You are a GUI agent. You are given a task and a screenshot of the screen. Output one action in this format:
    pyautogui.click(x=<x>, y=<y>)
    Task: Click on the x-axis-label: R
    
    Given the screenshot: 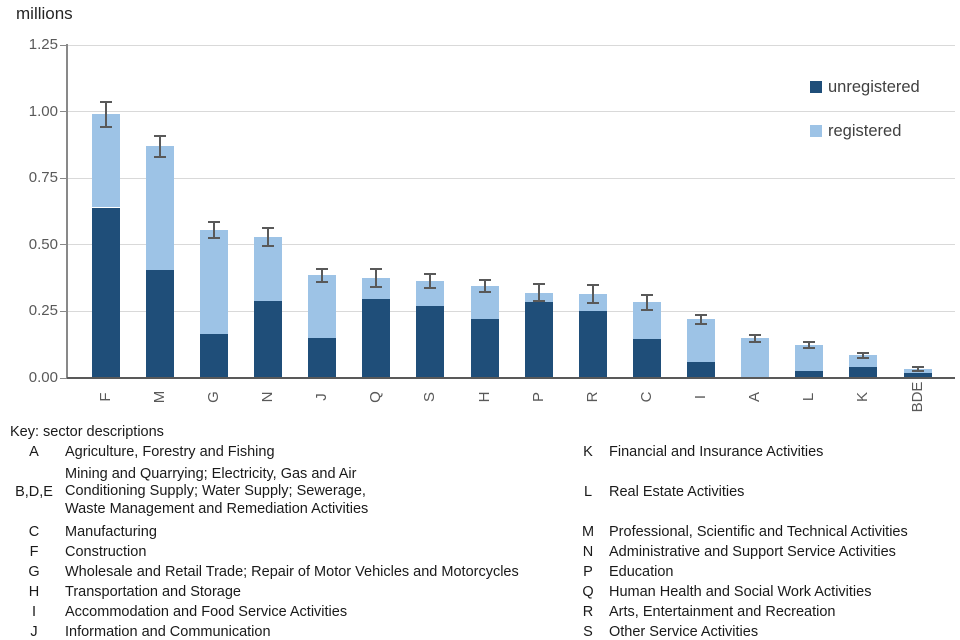 What is the action you would take?
    pyautogui.click(x=592, y=397)
    